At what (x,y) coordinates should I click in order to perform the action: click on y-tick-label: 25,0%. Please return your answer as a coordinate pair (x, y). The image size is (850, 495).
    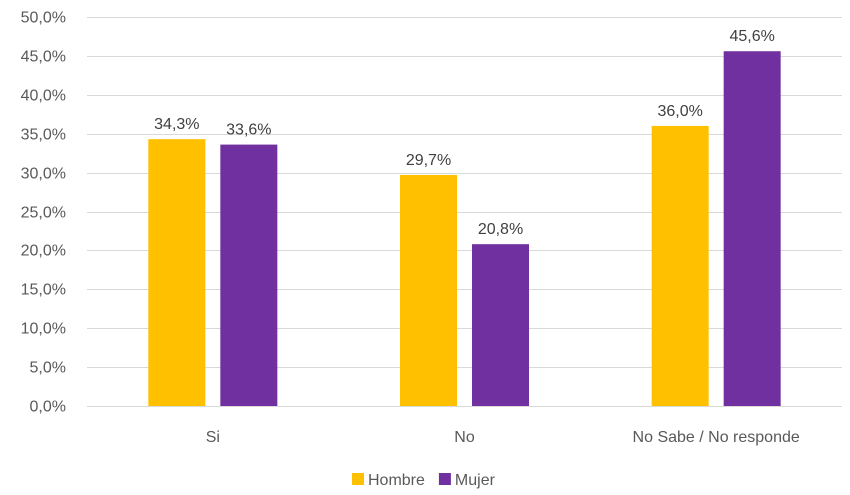
    Looking at the image, I should click on (43, 213).